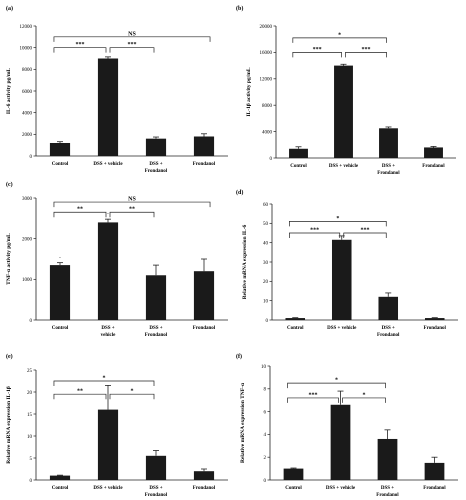 The height and width of the screenshot is (500, 466). I want to click on y-tick-label: 1000, so click(27, 280).